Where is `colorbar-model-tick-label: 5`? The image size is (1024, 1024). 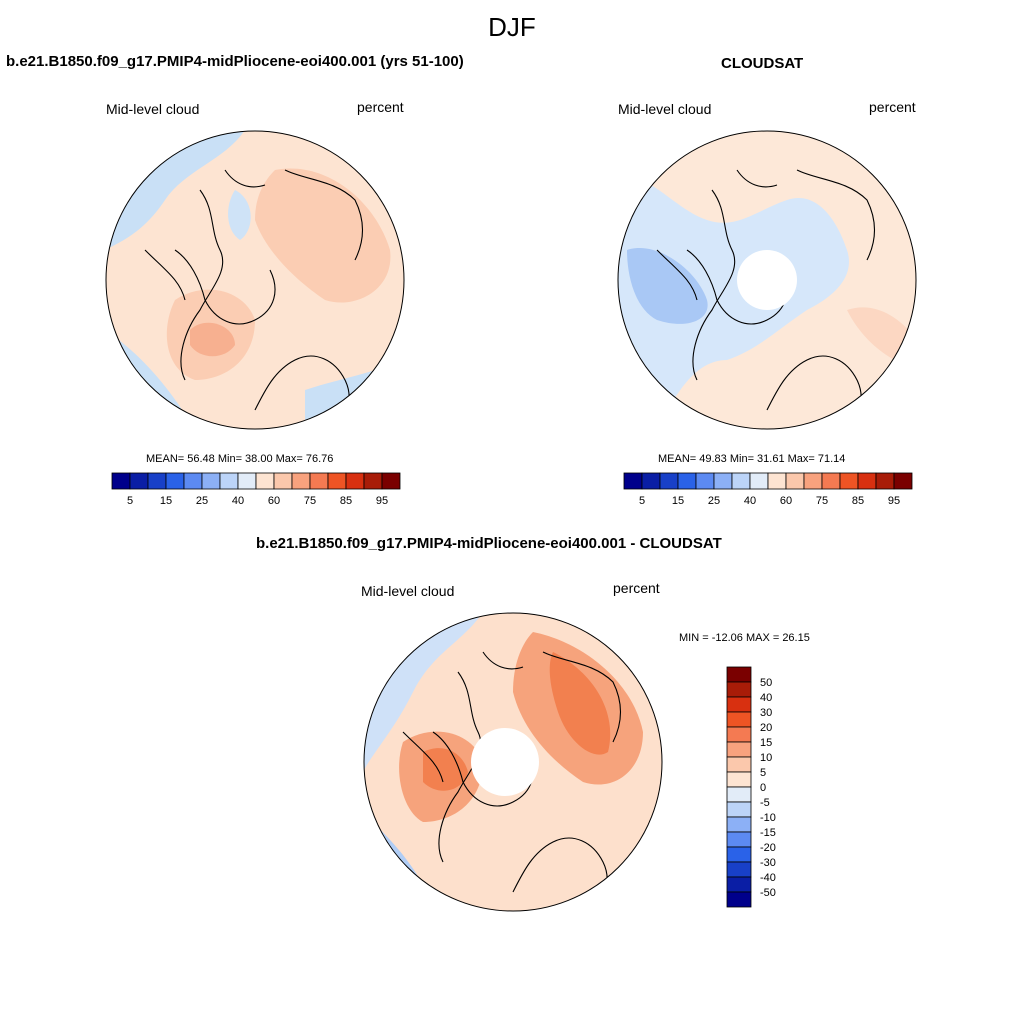
colorbar-model-tick-label: 5 is located at coordinates (130, 501).